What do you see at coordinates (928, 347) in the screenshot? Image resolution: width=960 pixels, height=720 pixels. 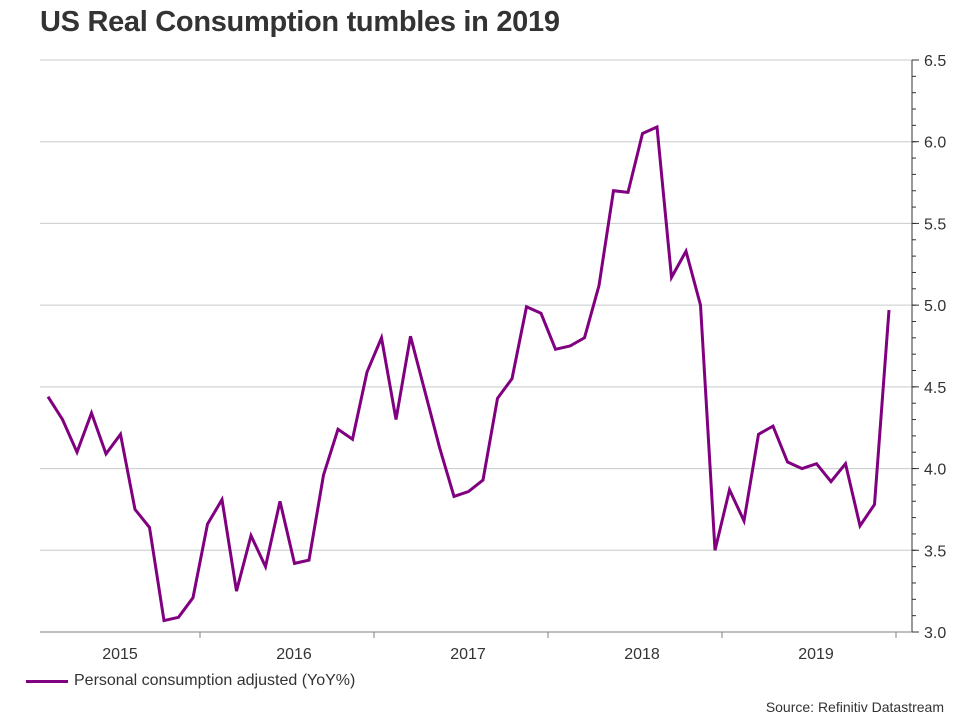 I see `y-axis: 3.0 3.5 4.0 4.5 5.0 5.5 6.0 6.5` at bounding box center [928, 347].